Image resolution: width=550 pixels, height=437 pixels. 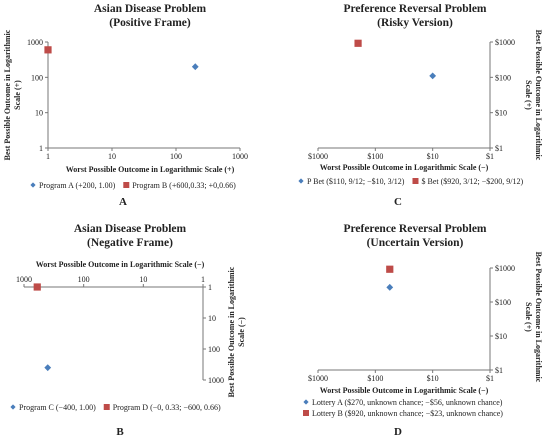 I want to click on panel-b-legend-label-1: Program C (−400, 1.00), so click(x=57, y=407).